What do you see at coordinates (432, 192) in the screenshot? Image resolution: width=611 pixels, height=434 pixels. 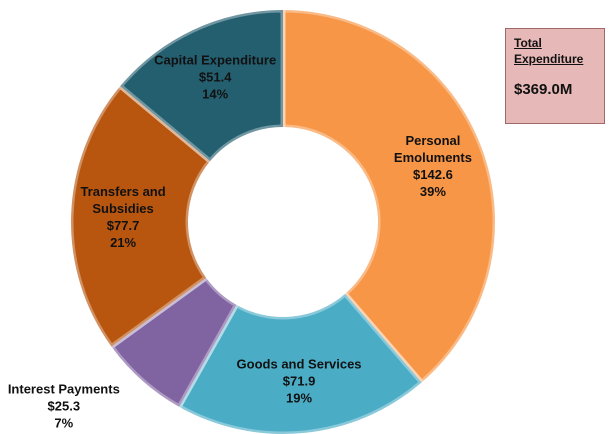 I see `share-label: 39%` at bounding box center [432, 192].